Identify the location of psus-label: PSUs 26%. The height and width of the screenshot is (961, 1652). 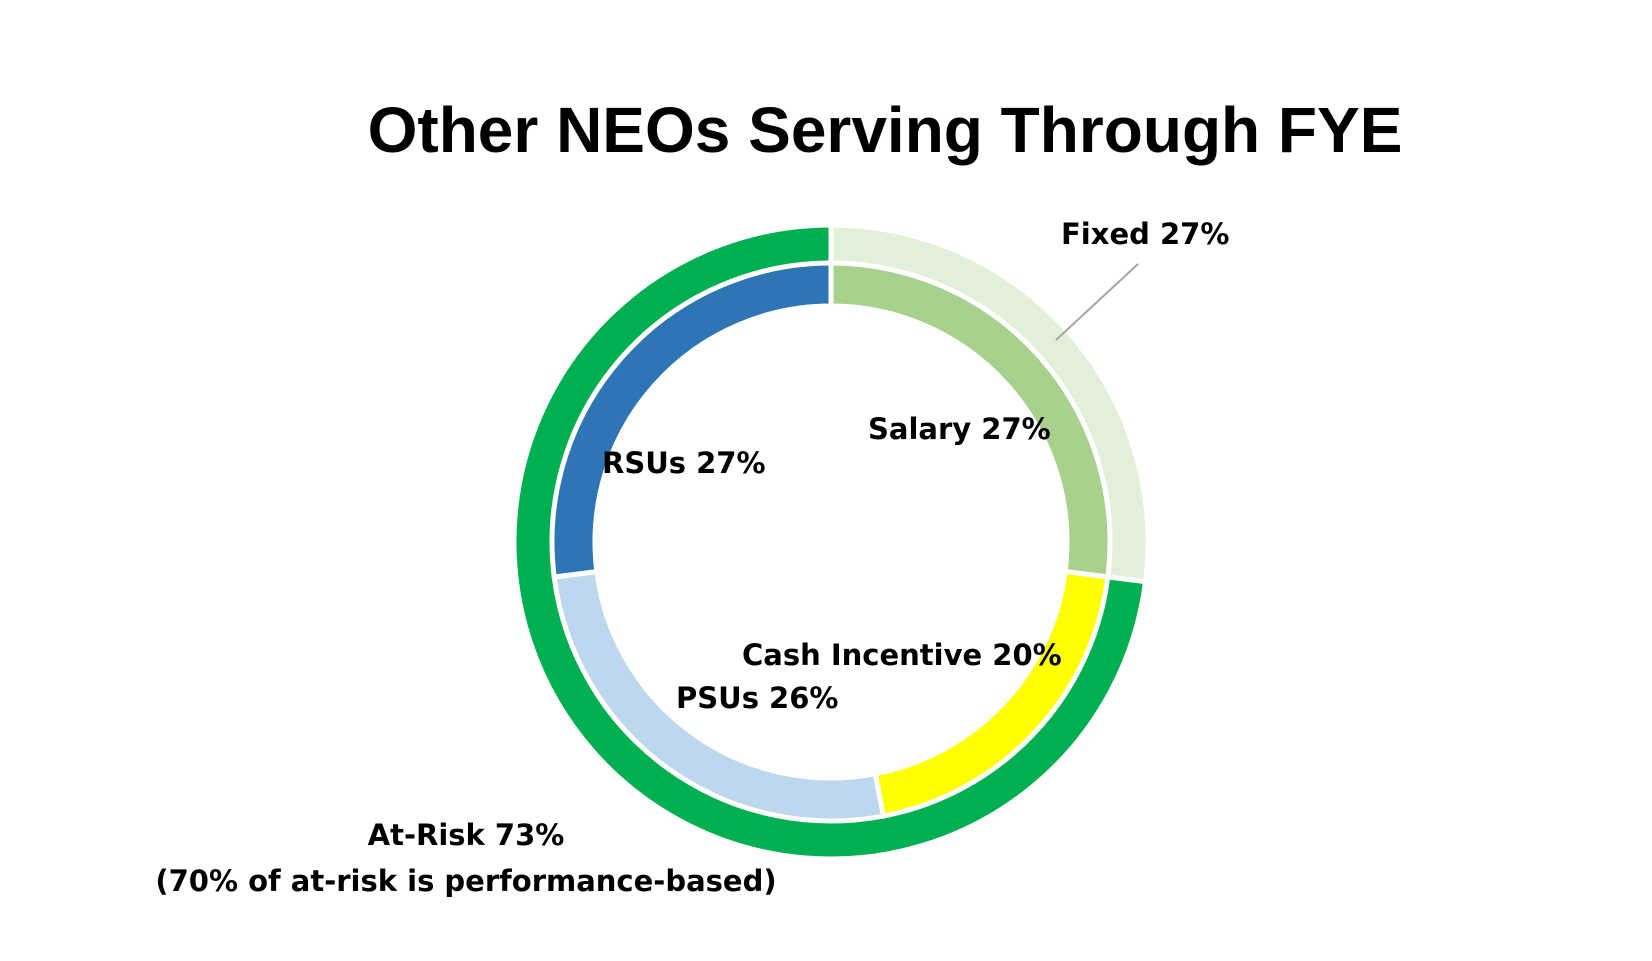
(757, 698).